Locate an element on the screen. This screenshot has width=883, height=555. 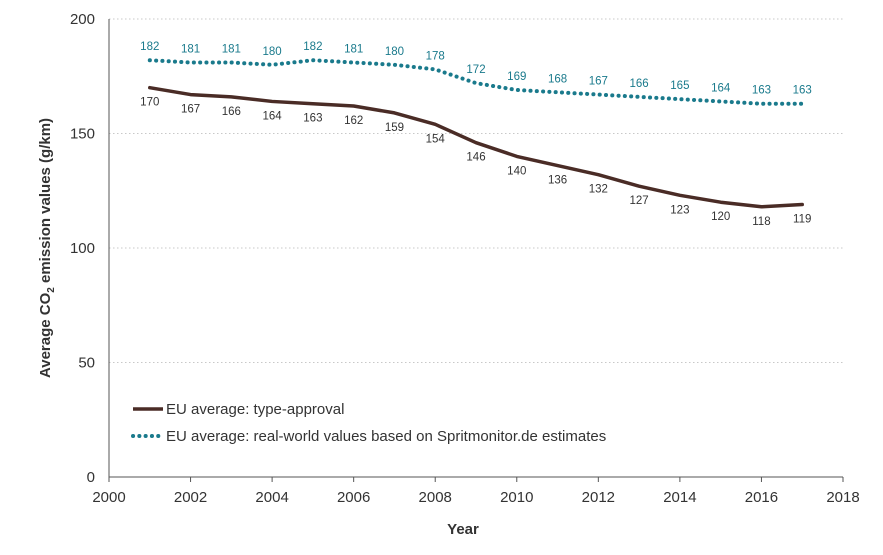
data-label-type-approval-2004: 164 is located at coordinates (273, 116).